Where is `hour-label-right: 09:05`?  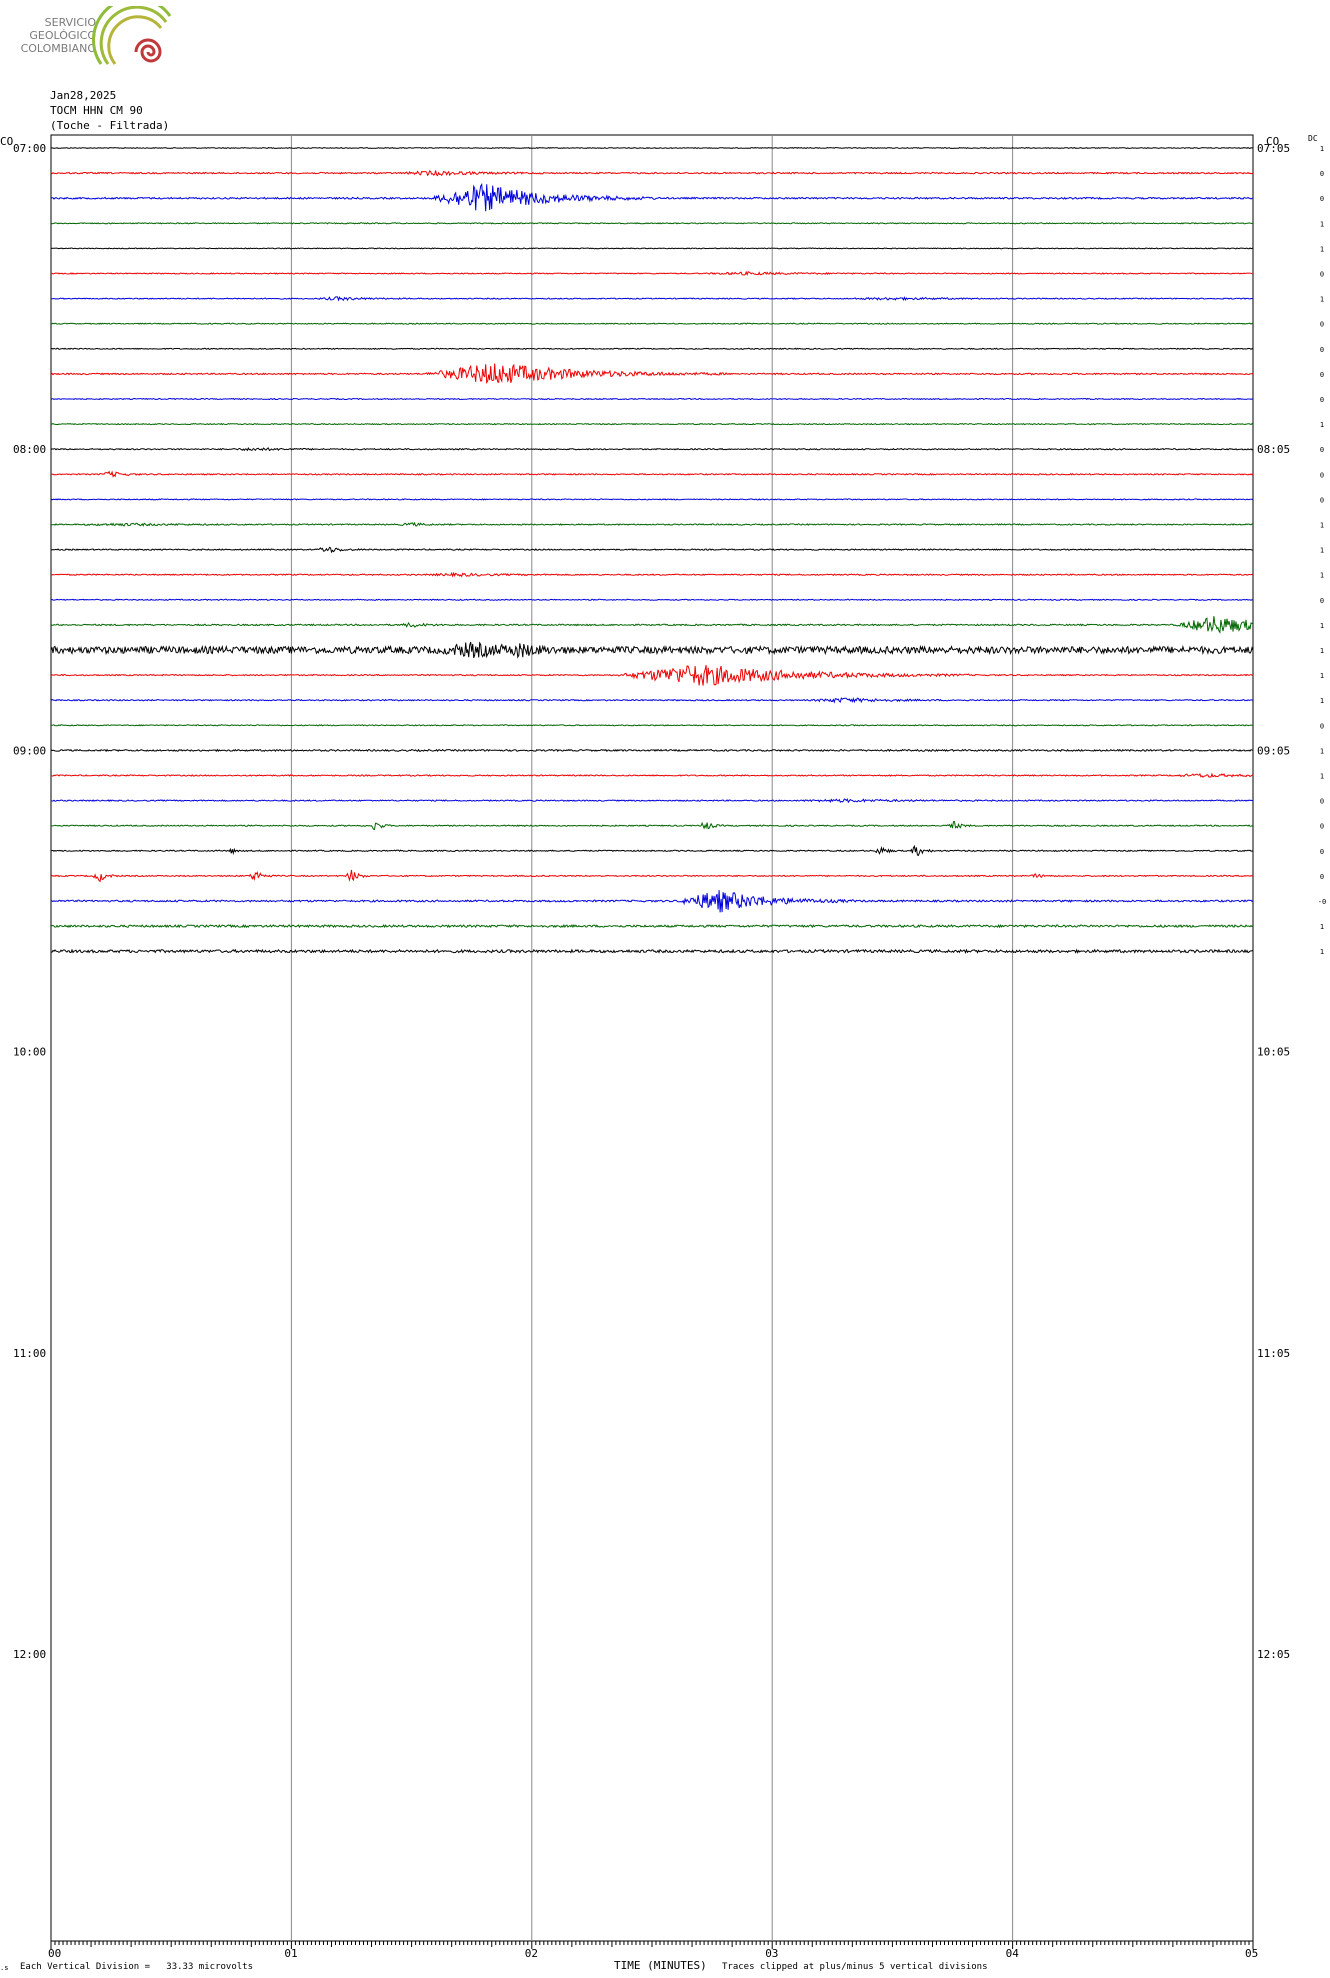 hour-label-right: 09:05 is located at coordinates (1273, 750).